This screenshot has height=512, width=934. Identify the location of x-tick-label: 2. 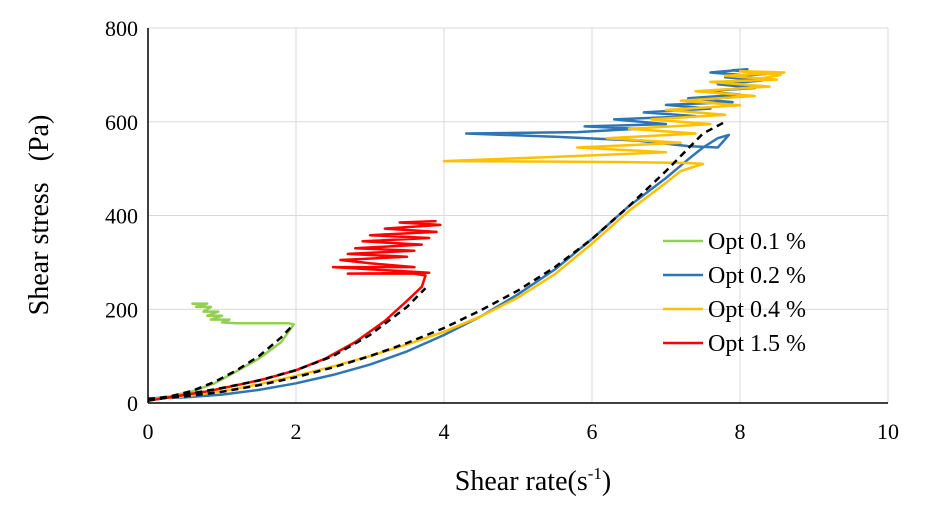
(296, 431).